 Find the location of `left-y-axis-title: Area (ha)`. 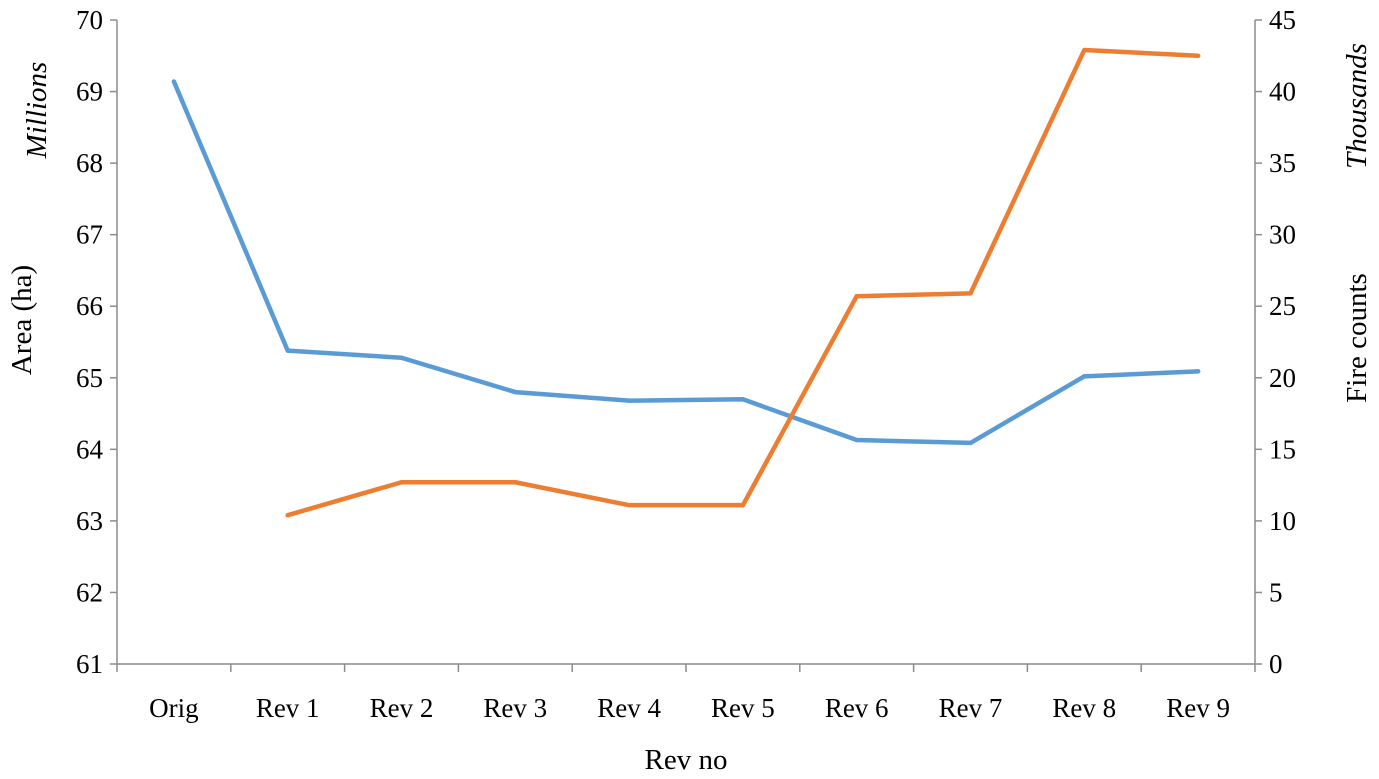

left-y-axis-title: Area (ha) is located at coordinates (22, 320).